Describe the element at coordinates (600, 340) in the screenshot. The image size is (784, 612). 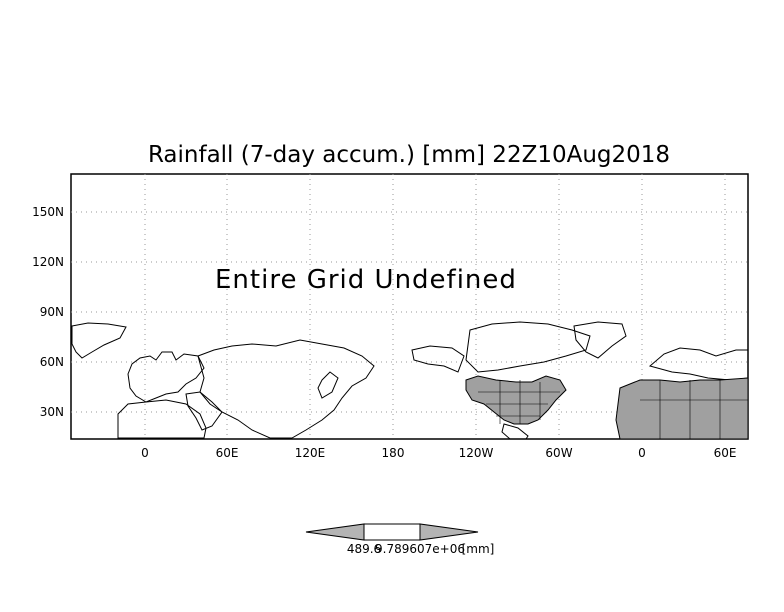
I see `greenland-east` at that location.